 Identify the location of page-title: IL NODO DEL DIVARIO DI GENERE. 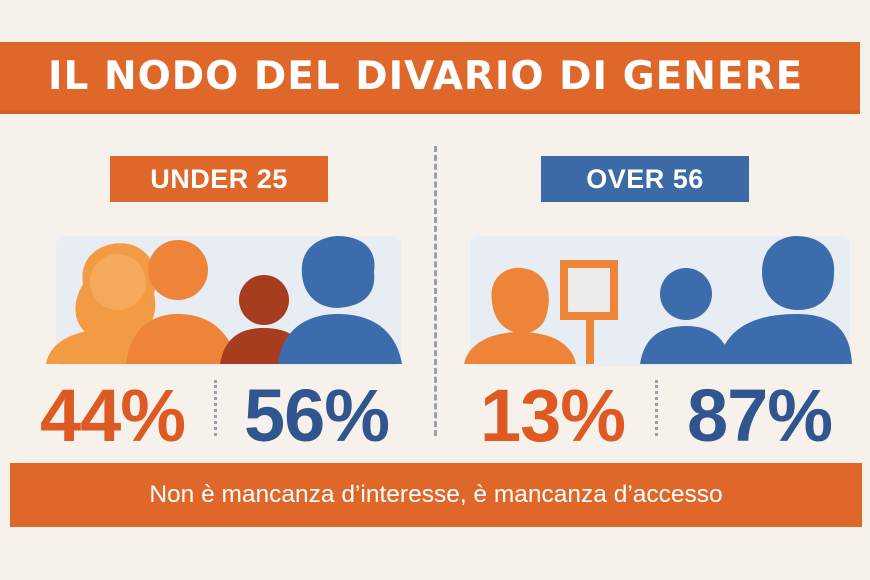
(426, 76).